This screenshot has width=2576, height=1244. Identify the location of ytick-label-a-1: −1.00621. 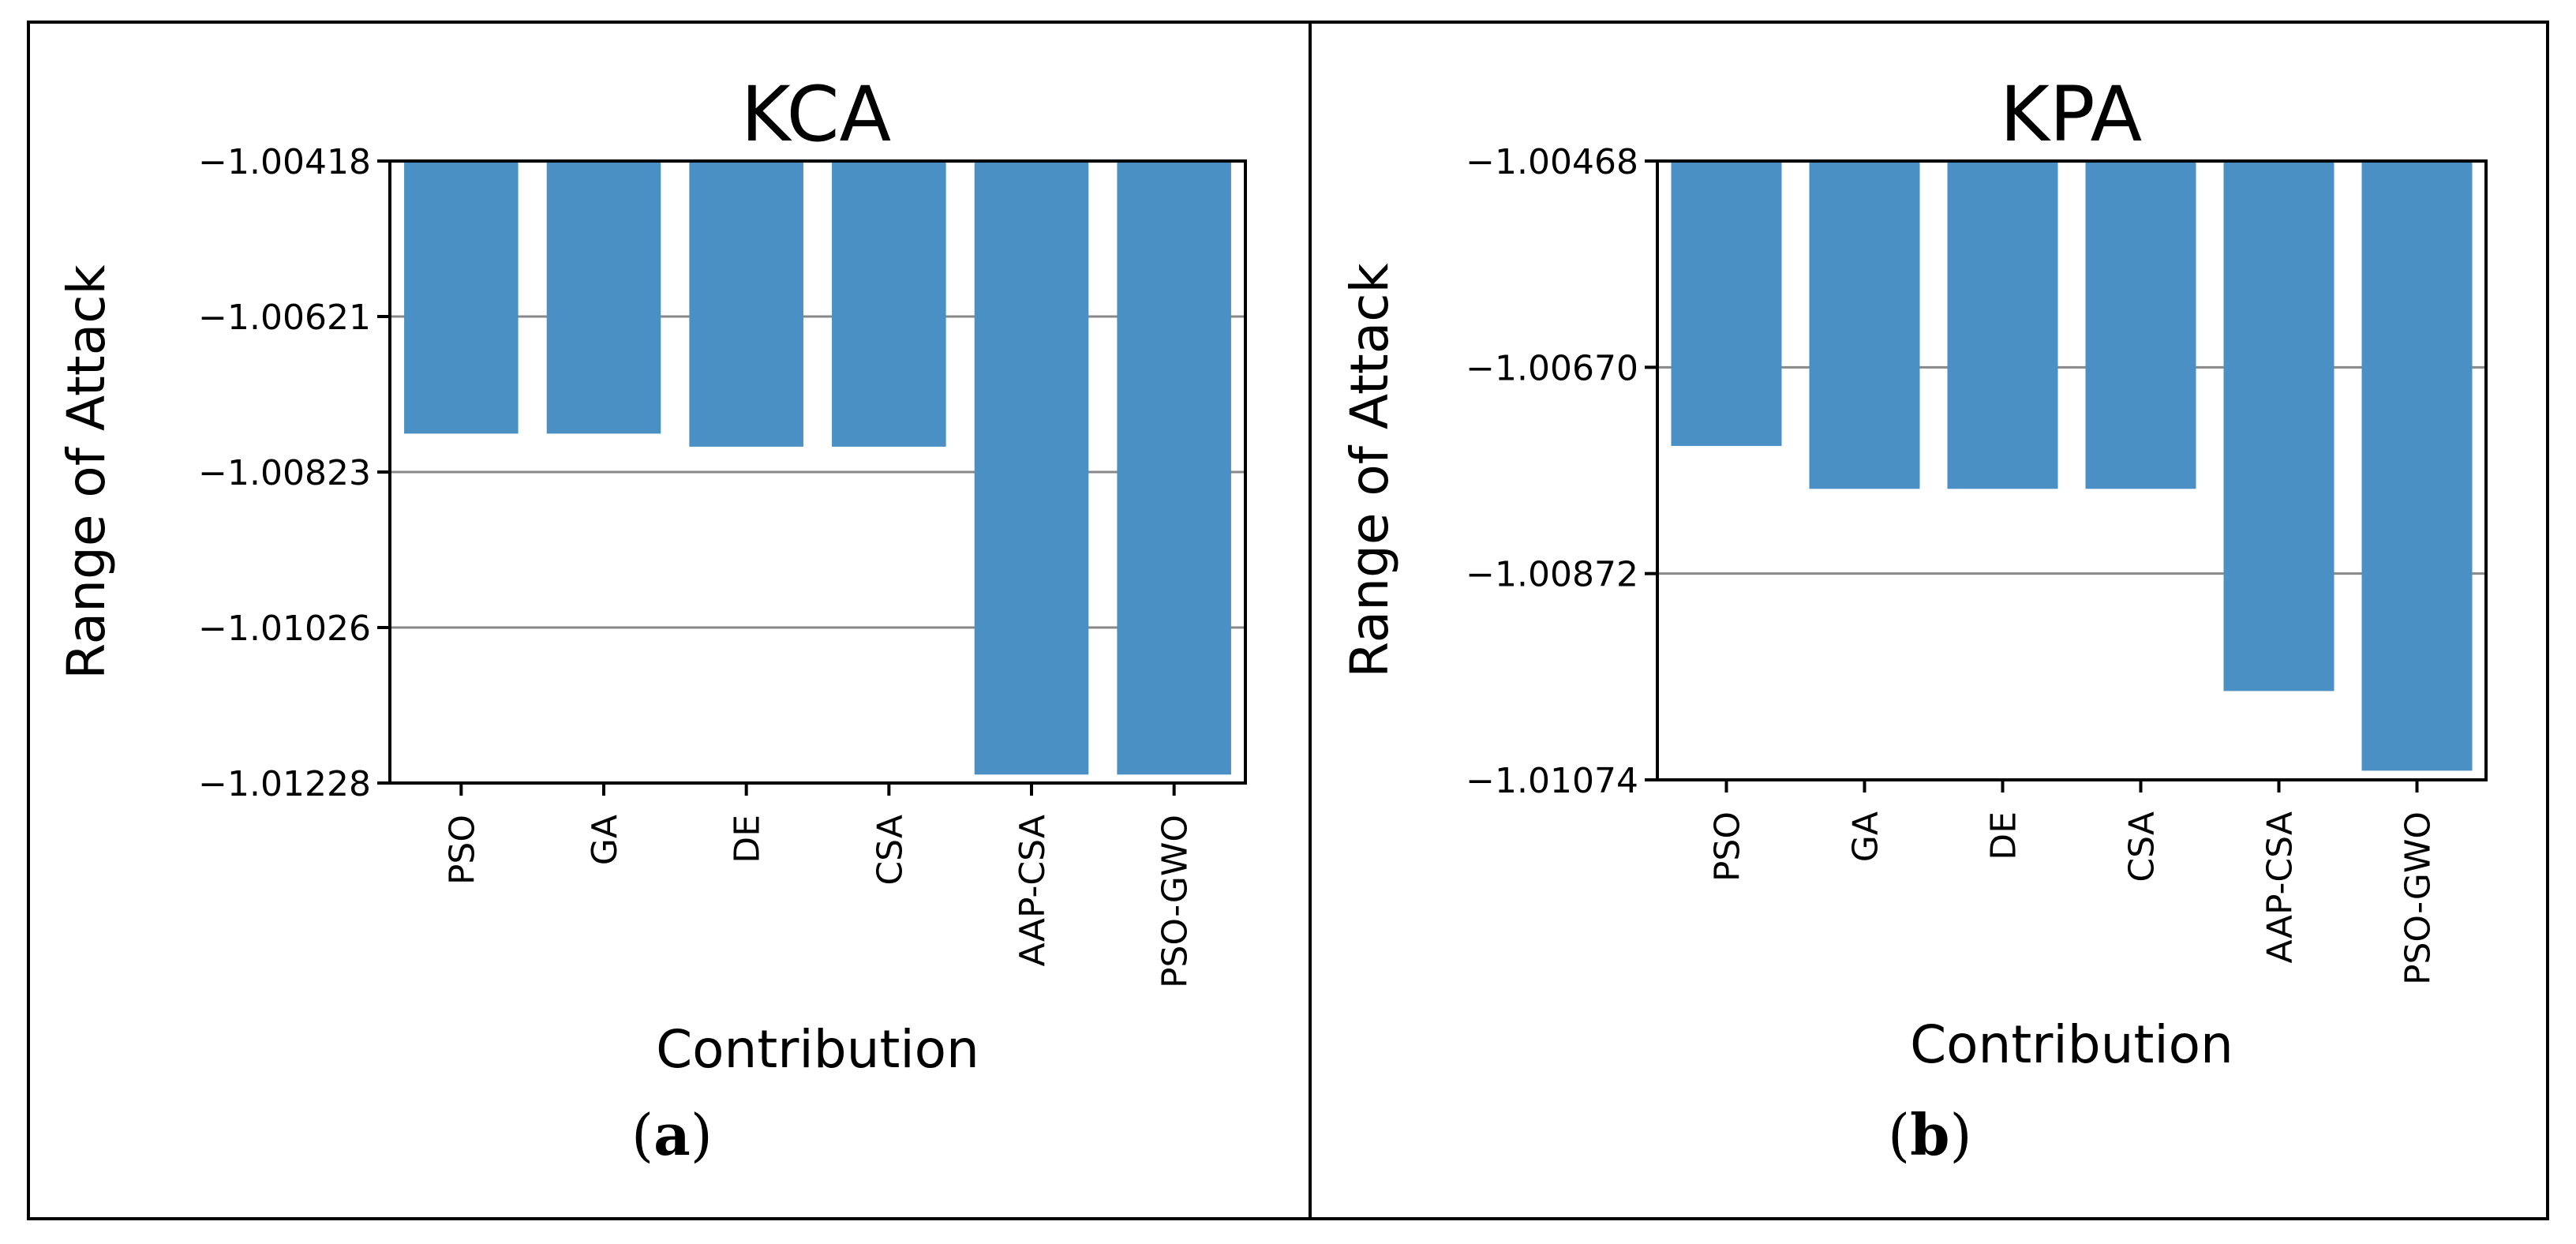
(284, 318).